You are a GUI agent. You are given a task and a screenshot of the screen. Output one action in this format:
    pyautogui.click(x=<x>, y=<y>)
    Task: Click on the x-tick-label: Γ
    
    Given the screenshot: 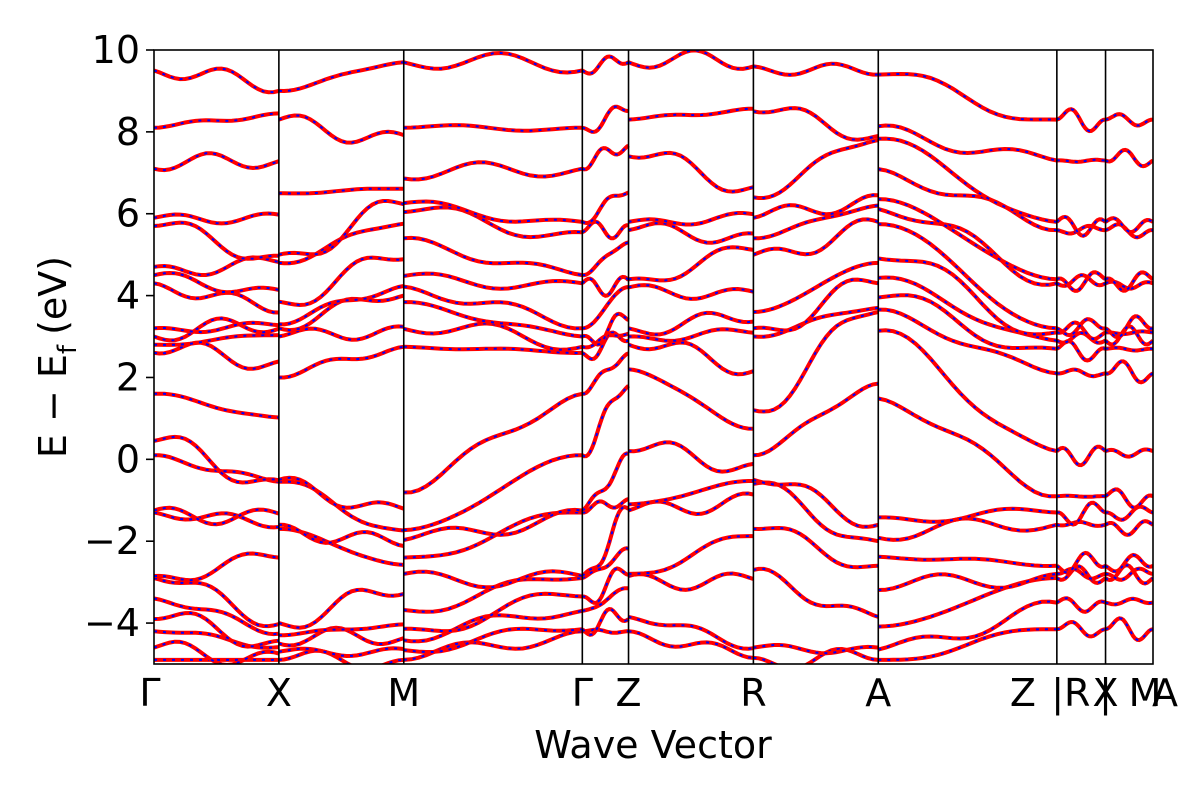 What is the action you would take?
    pyautogui.click(x=582, y=693)
    